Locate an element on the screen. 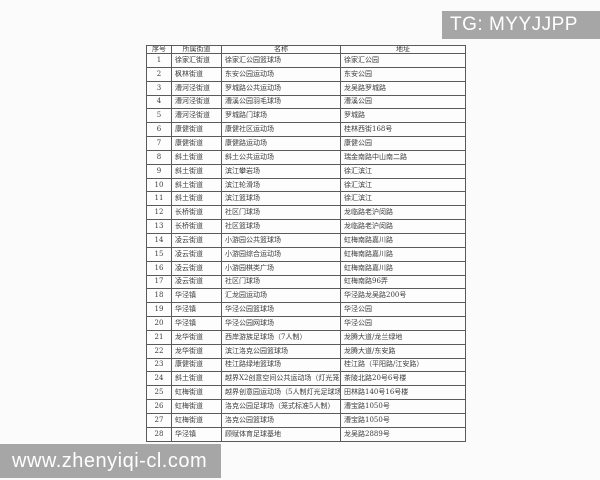 The image size is (600, 480). table-row: 25 虹梅街道 越界创意园运动场（5人制灯光足球场） 田林路140号16号楼 is located at coordinates (306, 393).